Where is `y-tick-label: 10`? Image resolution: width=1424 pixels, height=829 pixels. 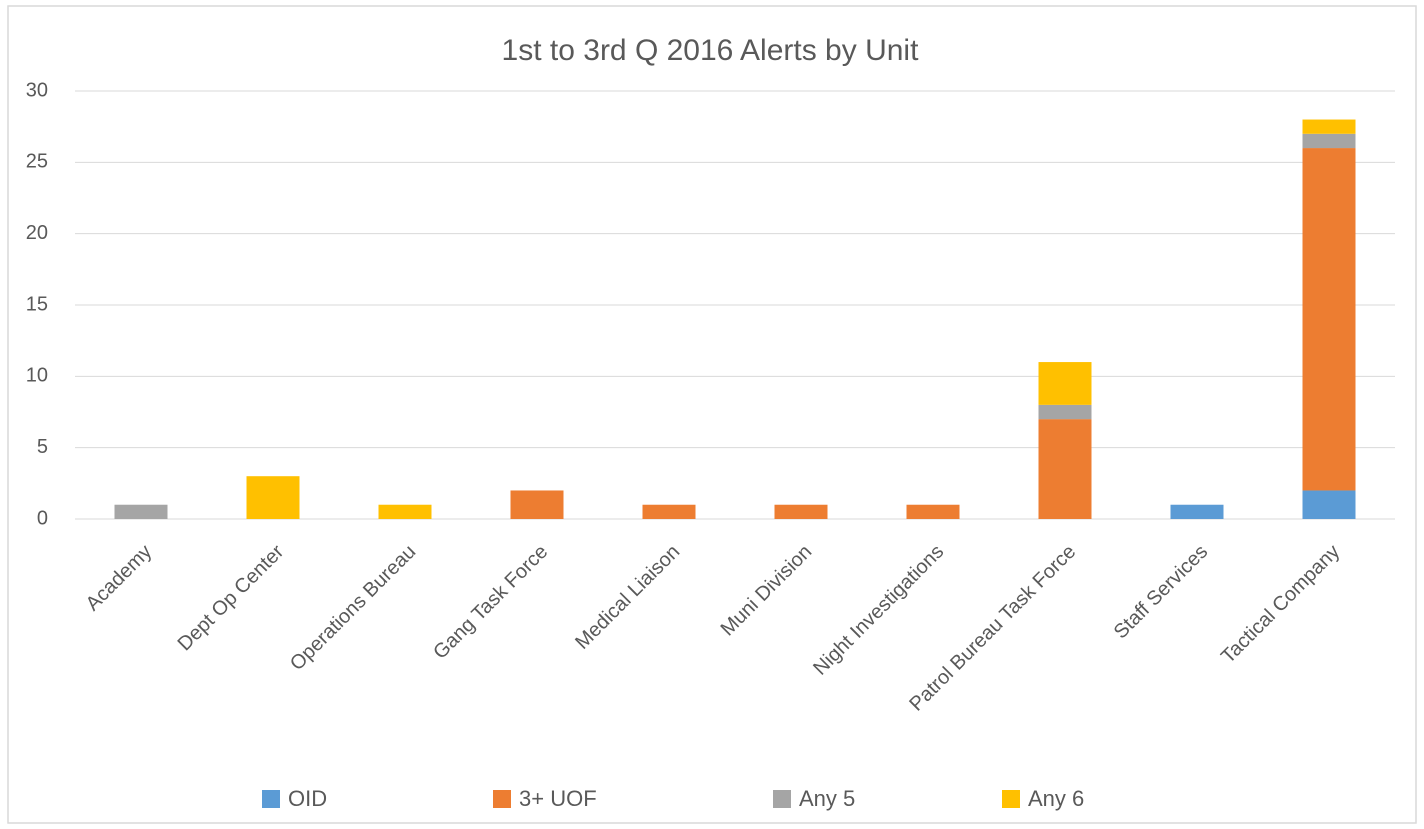
y-tick-label: 10 is located at coordinates (37, 376).